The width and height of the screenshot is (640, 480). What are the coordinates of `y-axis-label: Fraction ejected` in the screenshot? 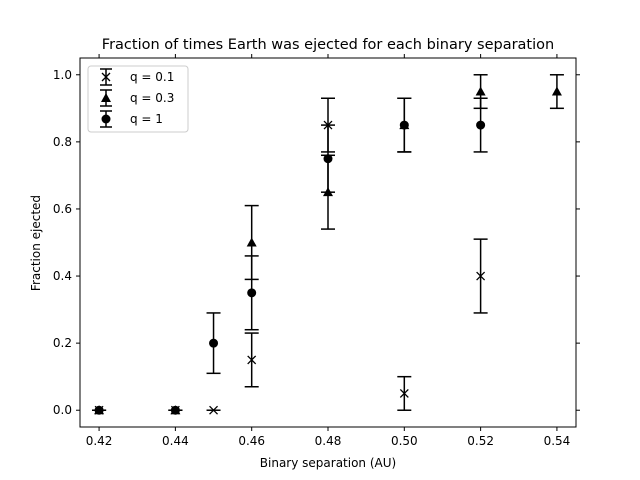 It's located at (36, 243).